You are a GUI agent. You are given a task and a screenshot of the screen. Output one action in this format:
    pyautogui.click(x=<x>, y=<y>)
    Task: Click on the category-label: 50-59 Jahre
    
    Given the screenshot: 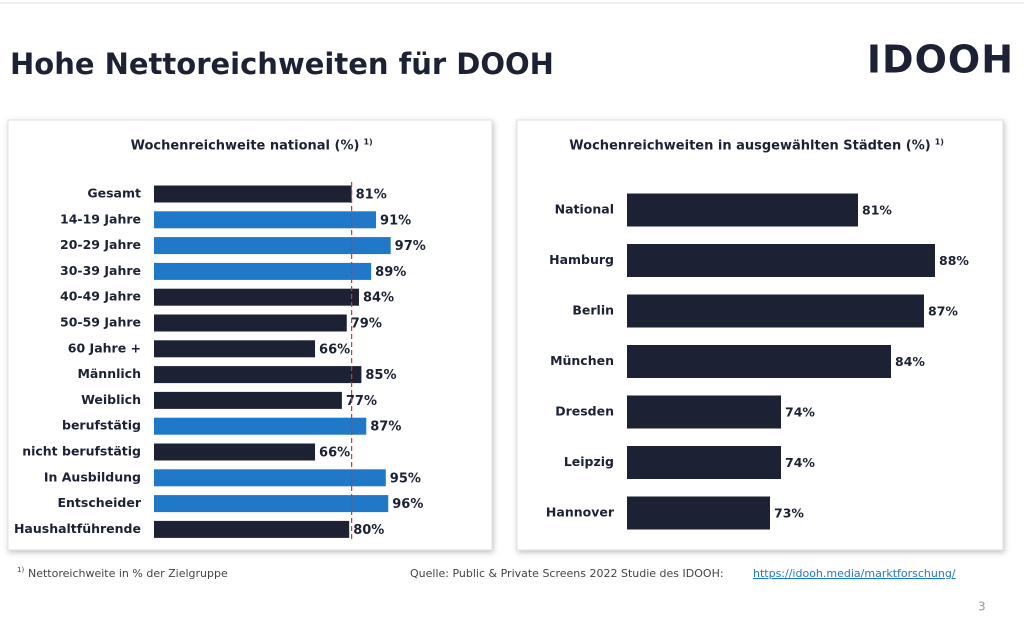 What is the action you would take?
    pyautogui.click(x=100, y=322)
    